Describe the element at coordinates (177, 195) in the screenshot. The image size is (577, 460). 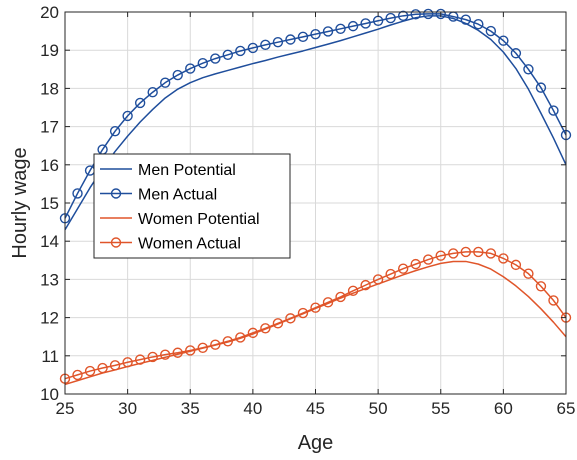
I see `legend-label: Men Actual` at that location.